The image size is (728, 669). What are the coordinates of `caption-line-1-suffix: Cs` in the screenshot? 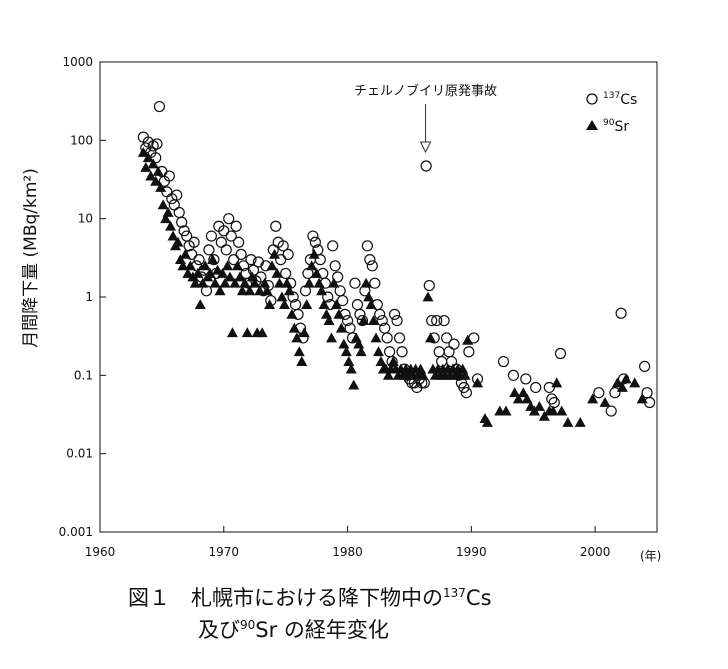 It's located at (478, 598).